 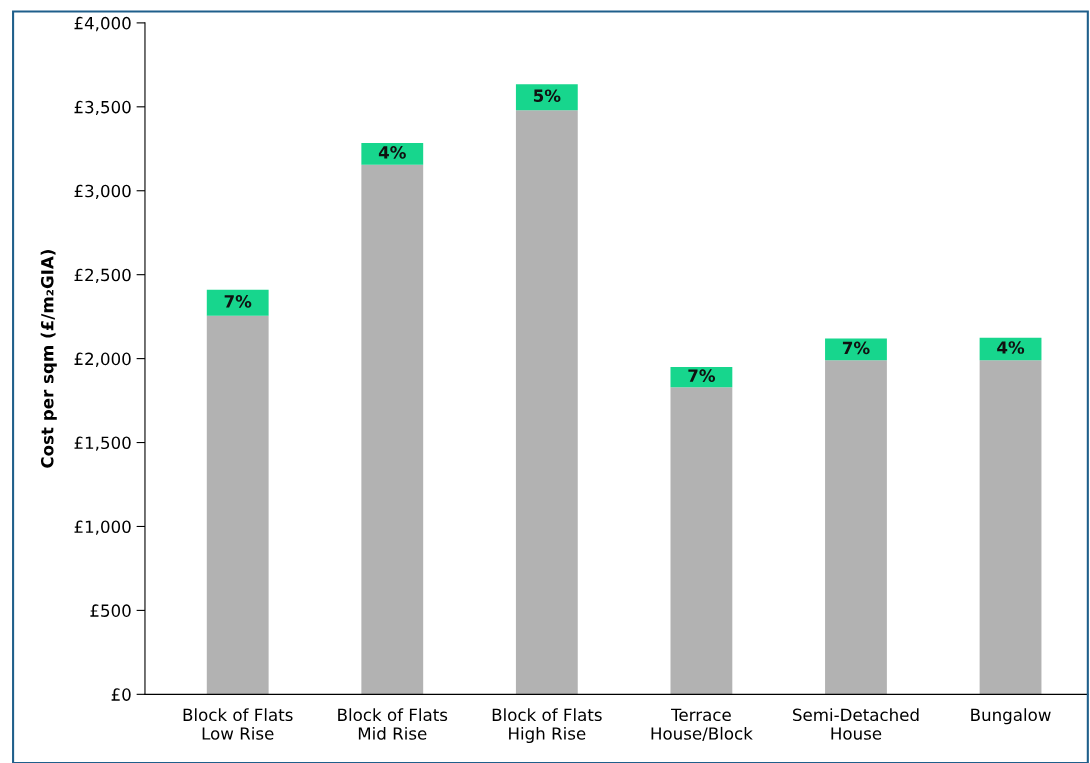 I want to click on y-tick-label: £1,000, so click(x=102, y=527).